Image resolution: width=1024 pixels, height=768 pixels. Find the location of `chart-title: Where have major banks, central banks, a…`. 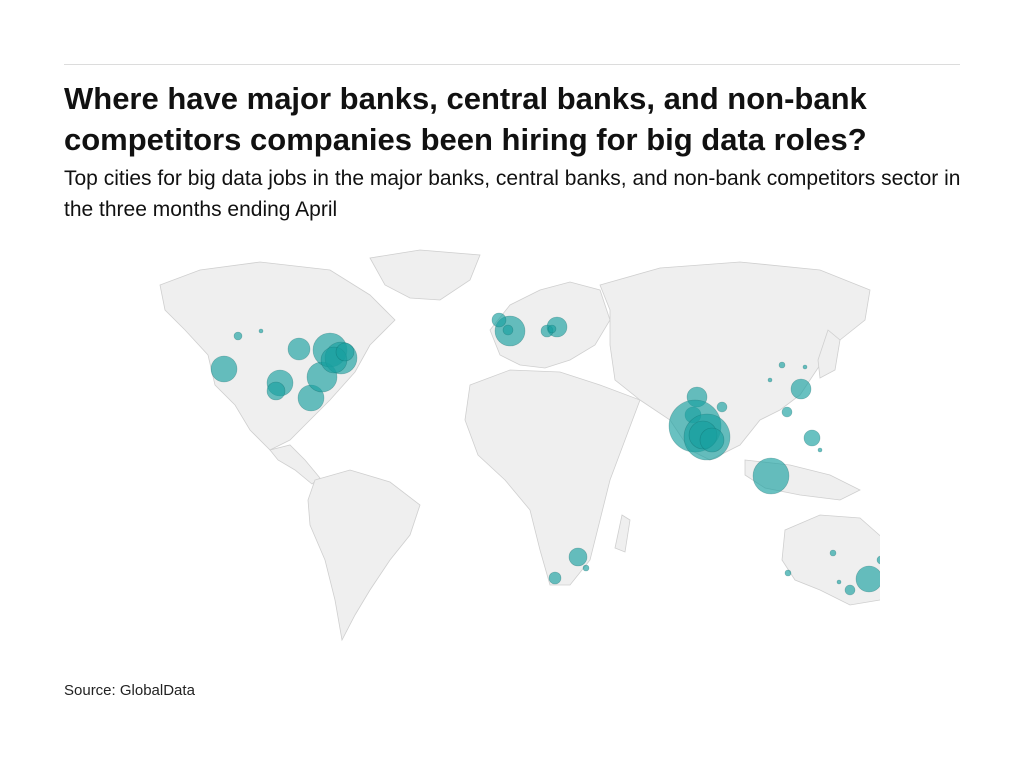

chart-title: Where have major banks, central banks, a… is located at coordinates (465, 119).